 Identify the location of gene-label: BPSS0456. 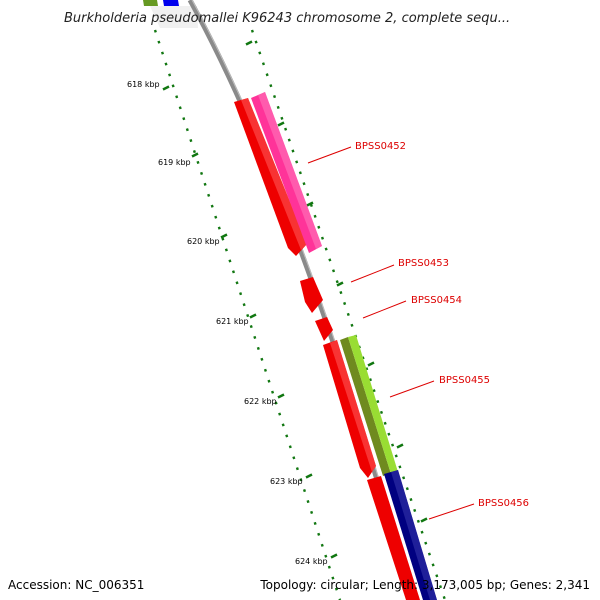
(503, 503).